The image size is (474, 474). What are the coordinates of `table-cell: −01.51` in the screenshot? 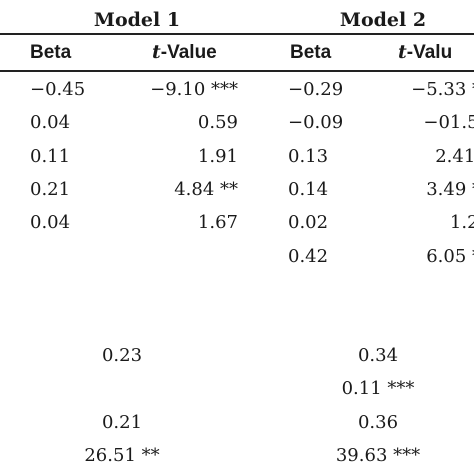 It's located at (448, 122).